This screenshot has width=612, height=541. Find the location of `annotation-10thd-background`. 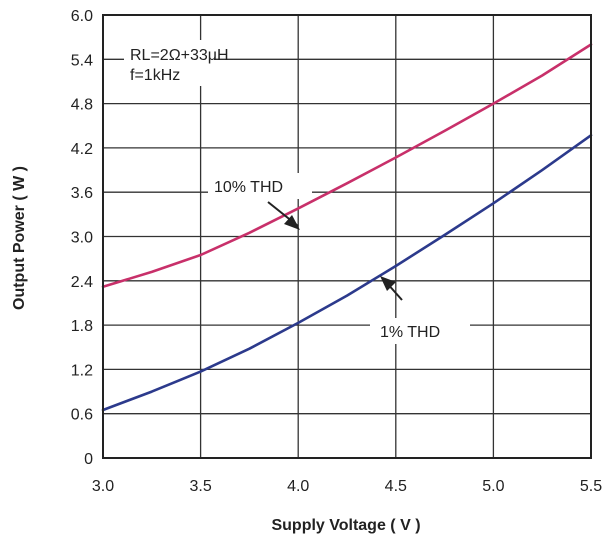

annotation-10thd-background is located at coordinates (260, 186).